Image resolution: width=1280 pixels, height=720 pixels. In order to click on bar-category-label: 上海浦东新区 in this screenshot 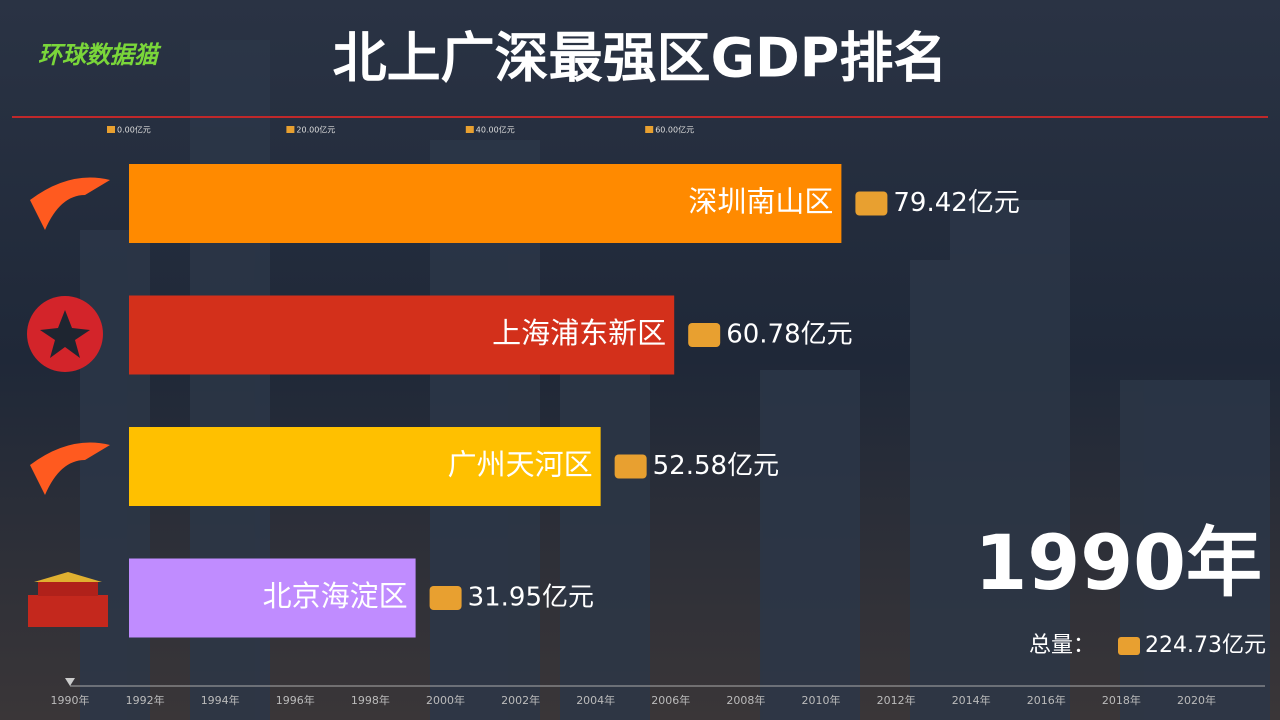, I will do `click(579, 333)`.